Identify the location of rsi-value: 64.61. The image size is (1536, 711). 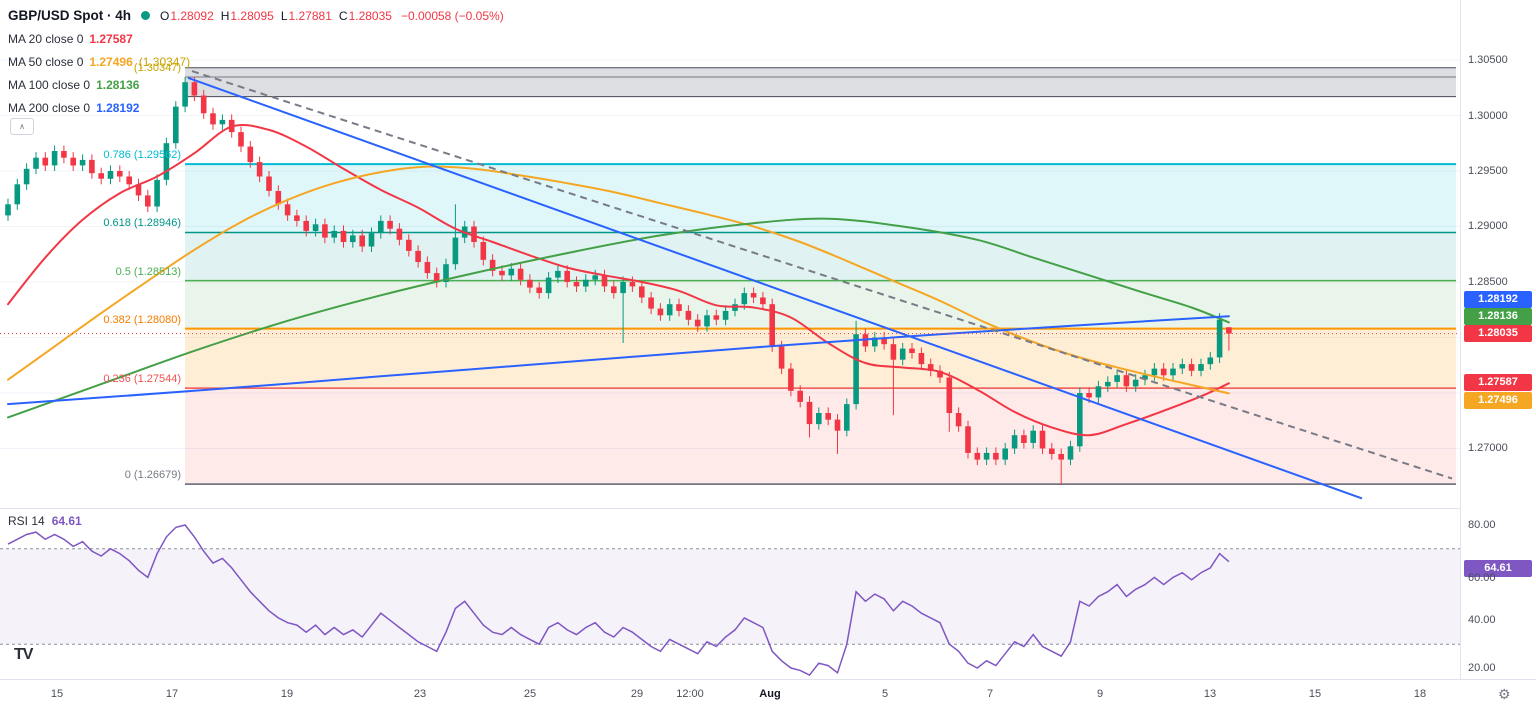
(66, 521).